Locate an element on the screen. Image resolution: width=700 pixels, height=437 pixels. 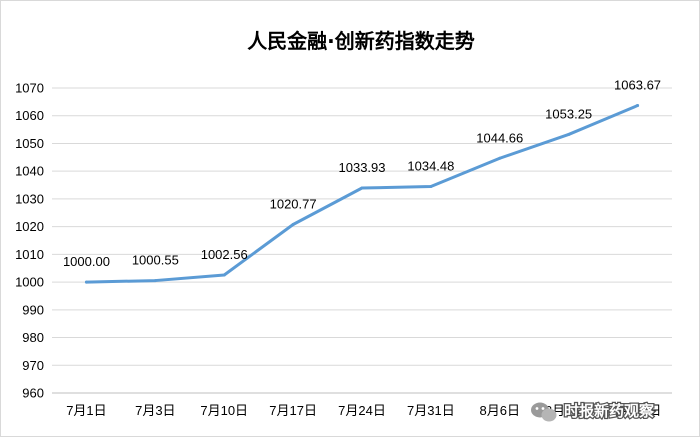
y-tick-label: 1010 is located at coordinates (29, 254).